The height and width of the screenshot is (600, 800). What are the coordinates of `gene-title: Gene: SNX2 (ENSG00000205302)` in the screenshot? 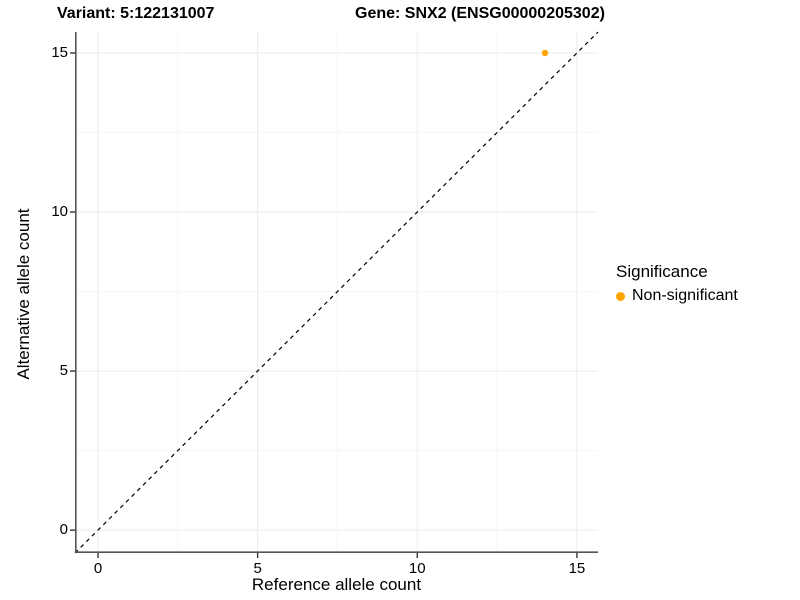 It's located at (480, 13).